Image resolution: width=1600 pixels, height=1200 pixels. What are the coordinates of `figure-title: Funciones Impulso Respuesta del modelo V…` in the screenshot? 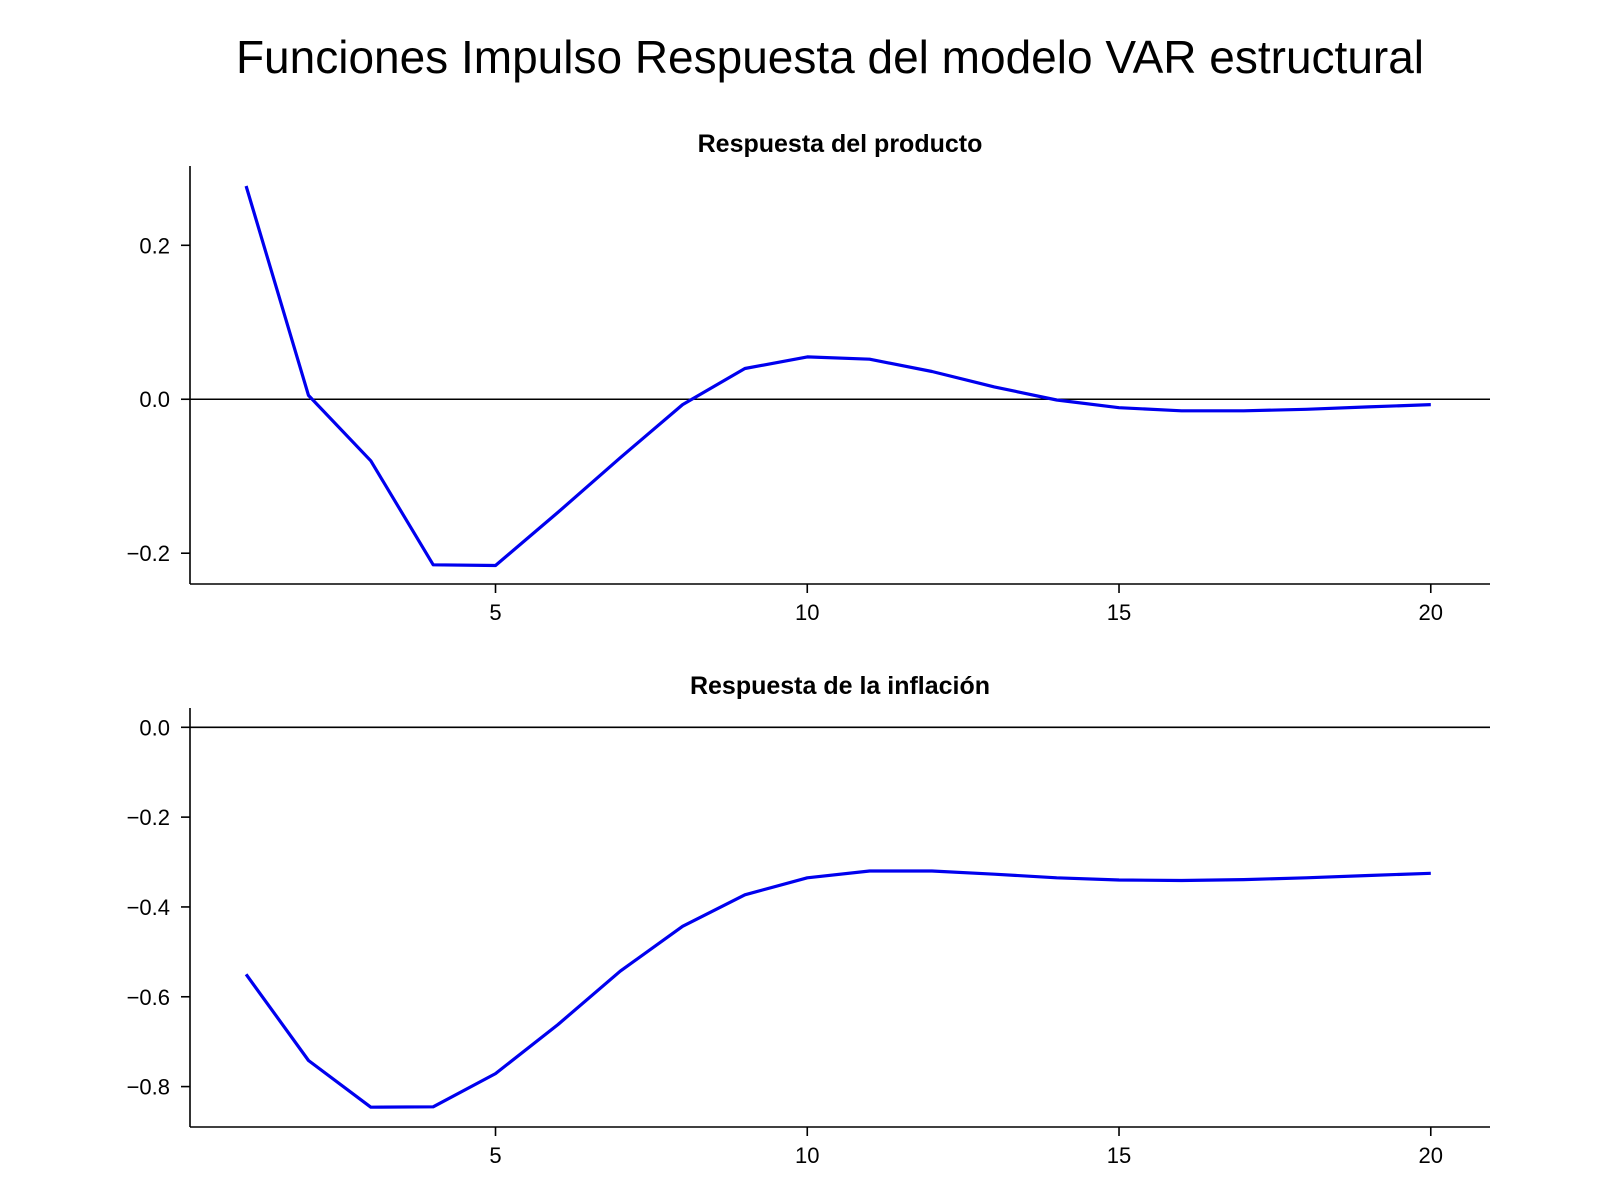 It's located at (830, 57).